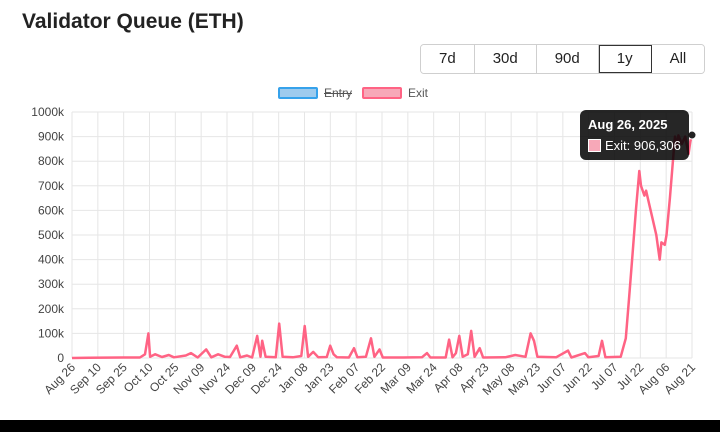  I want to click on tooltip-label: Exit: 906,306, so click(643, 145).